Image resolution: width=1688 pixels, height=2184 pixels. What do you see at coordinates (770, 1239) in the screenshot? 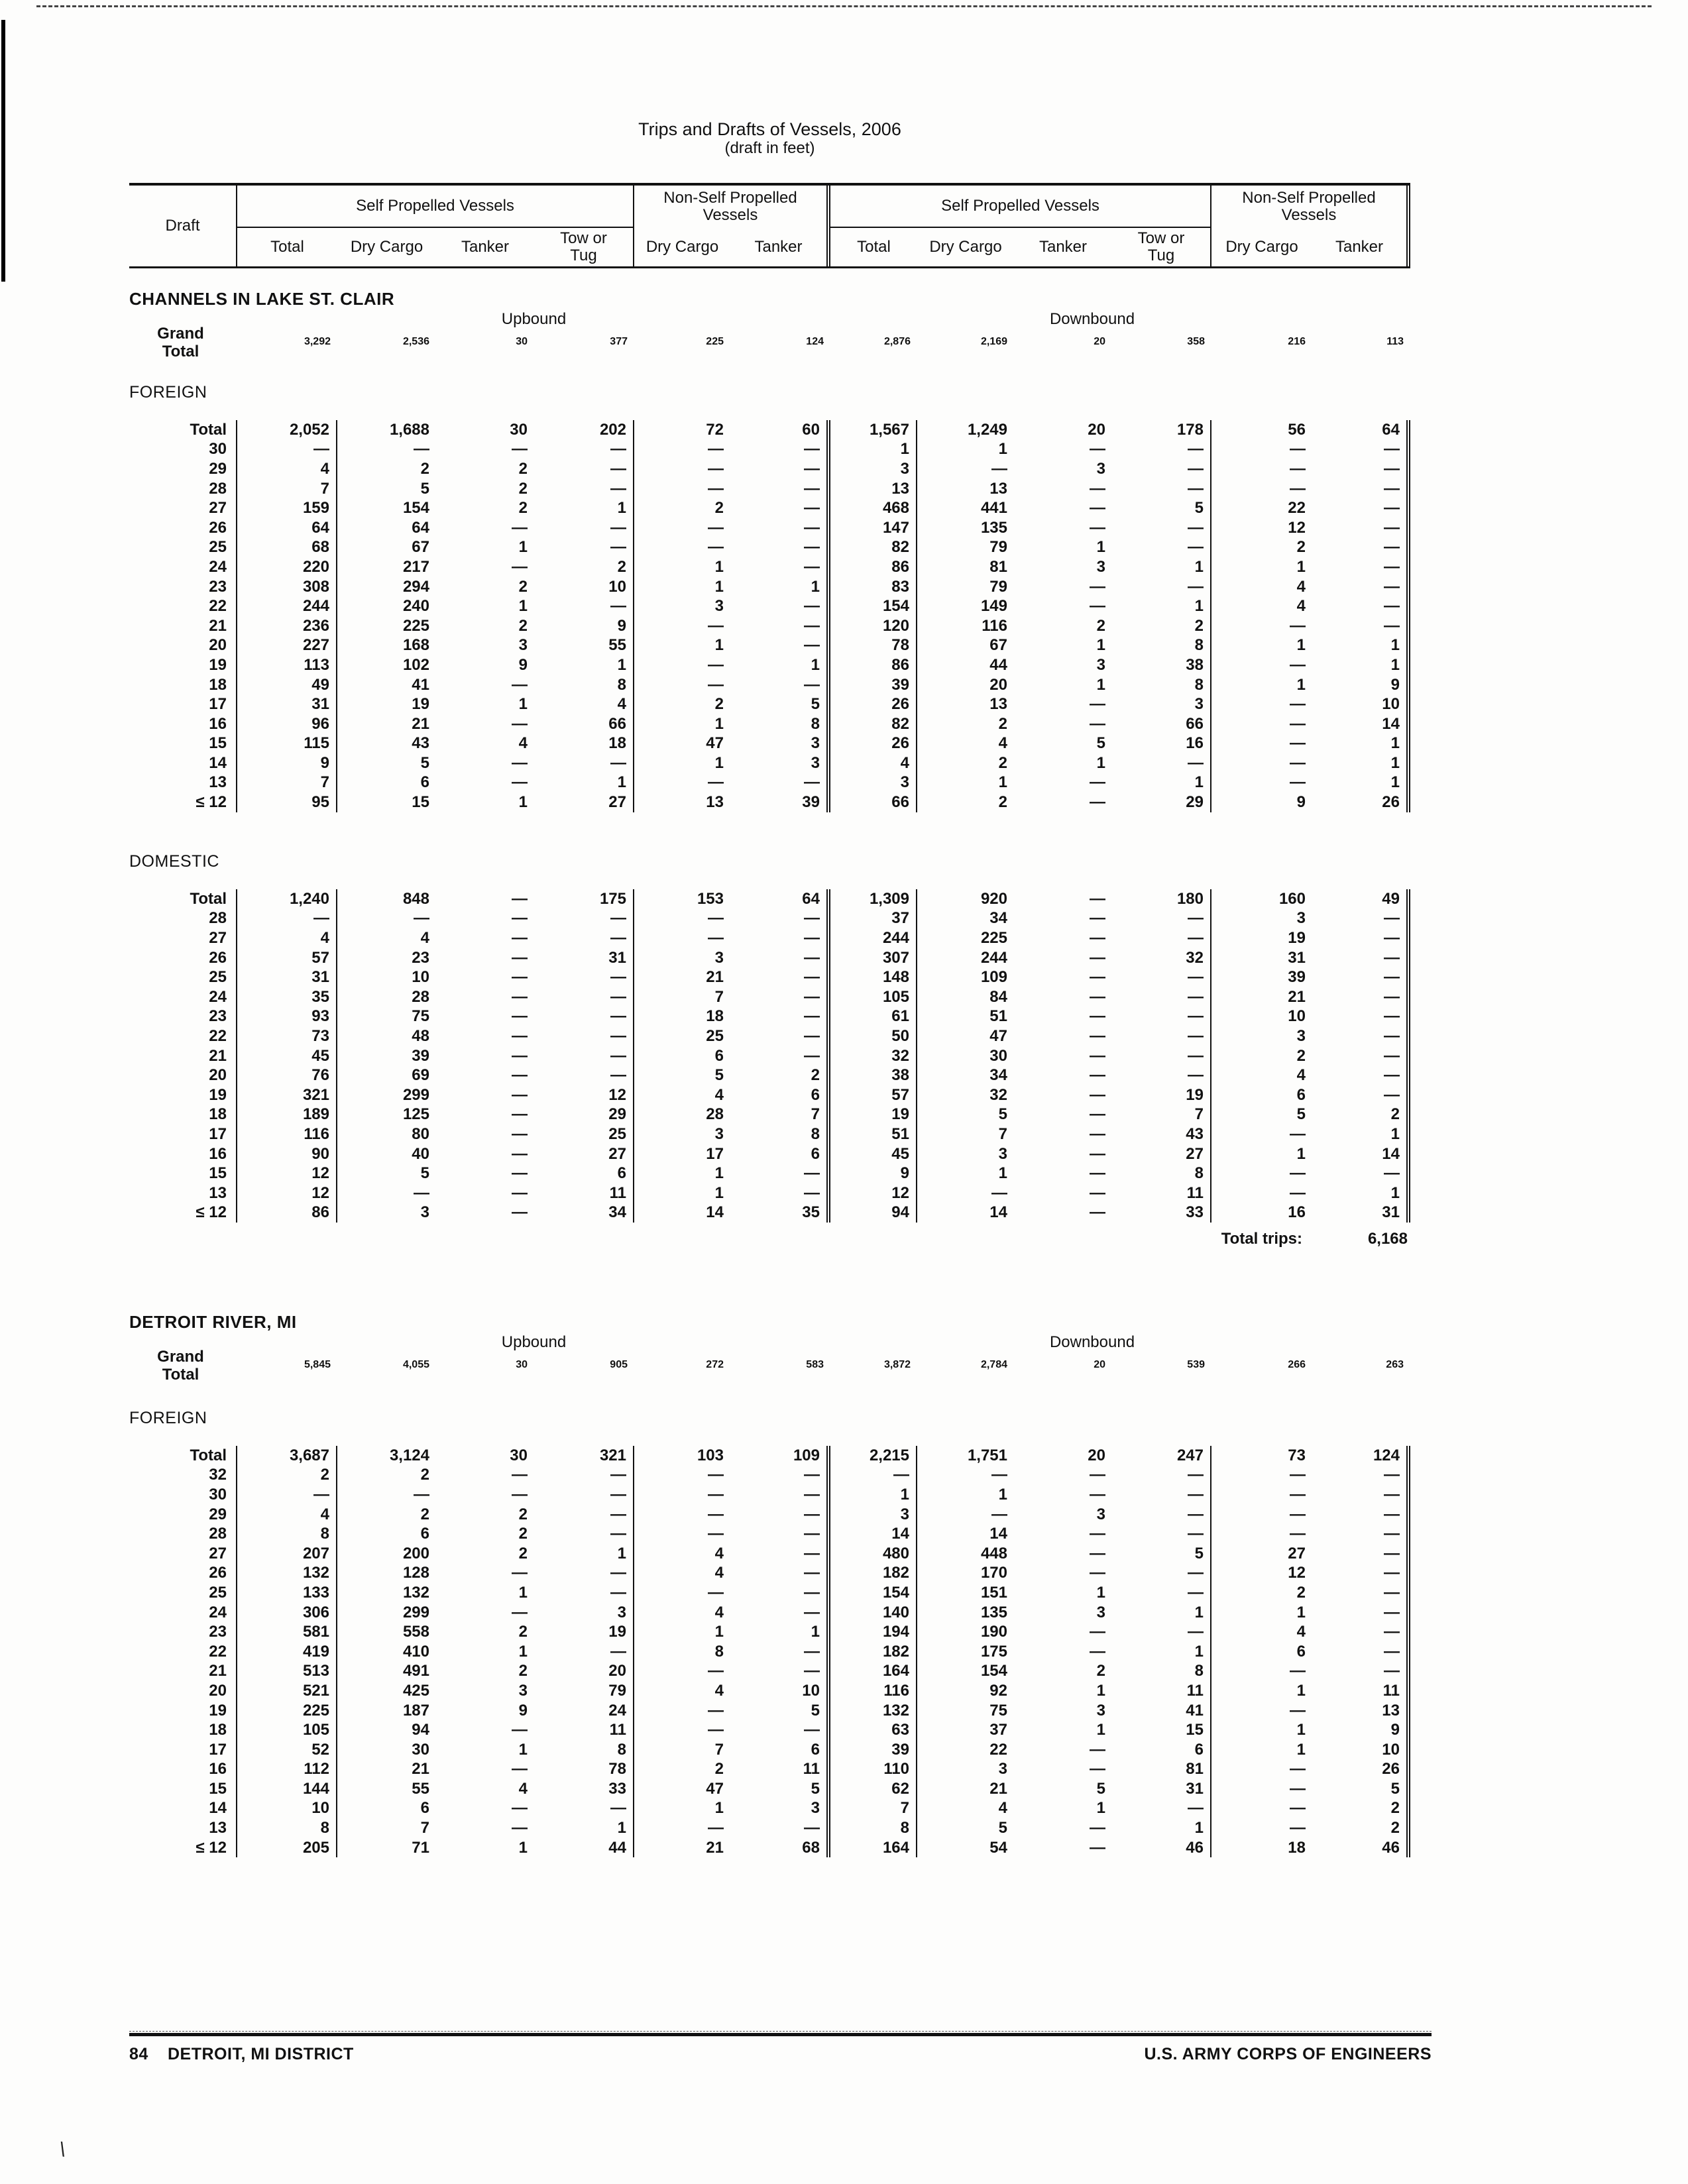
I see `total-trips-row: Total trips: 6,168` at bounding box center [770, 1239].